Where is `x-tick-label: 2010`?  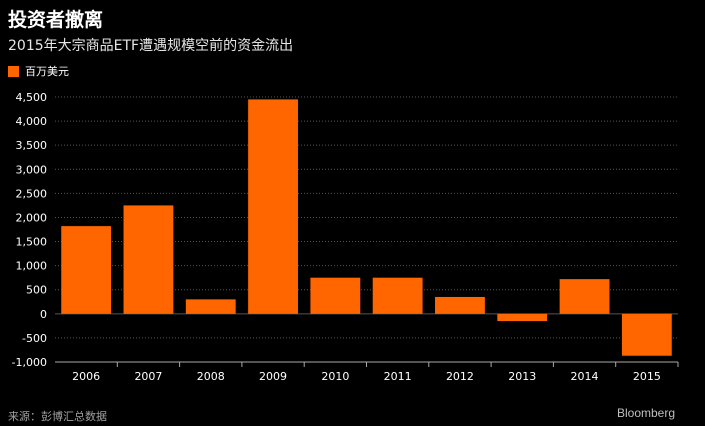
x-tick-label: 2010 is located at coordinates (335, 376).